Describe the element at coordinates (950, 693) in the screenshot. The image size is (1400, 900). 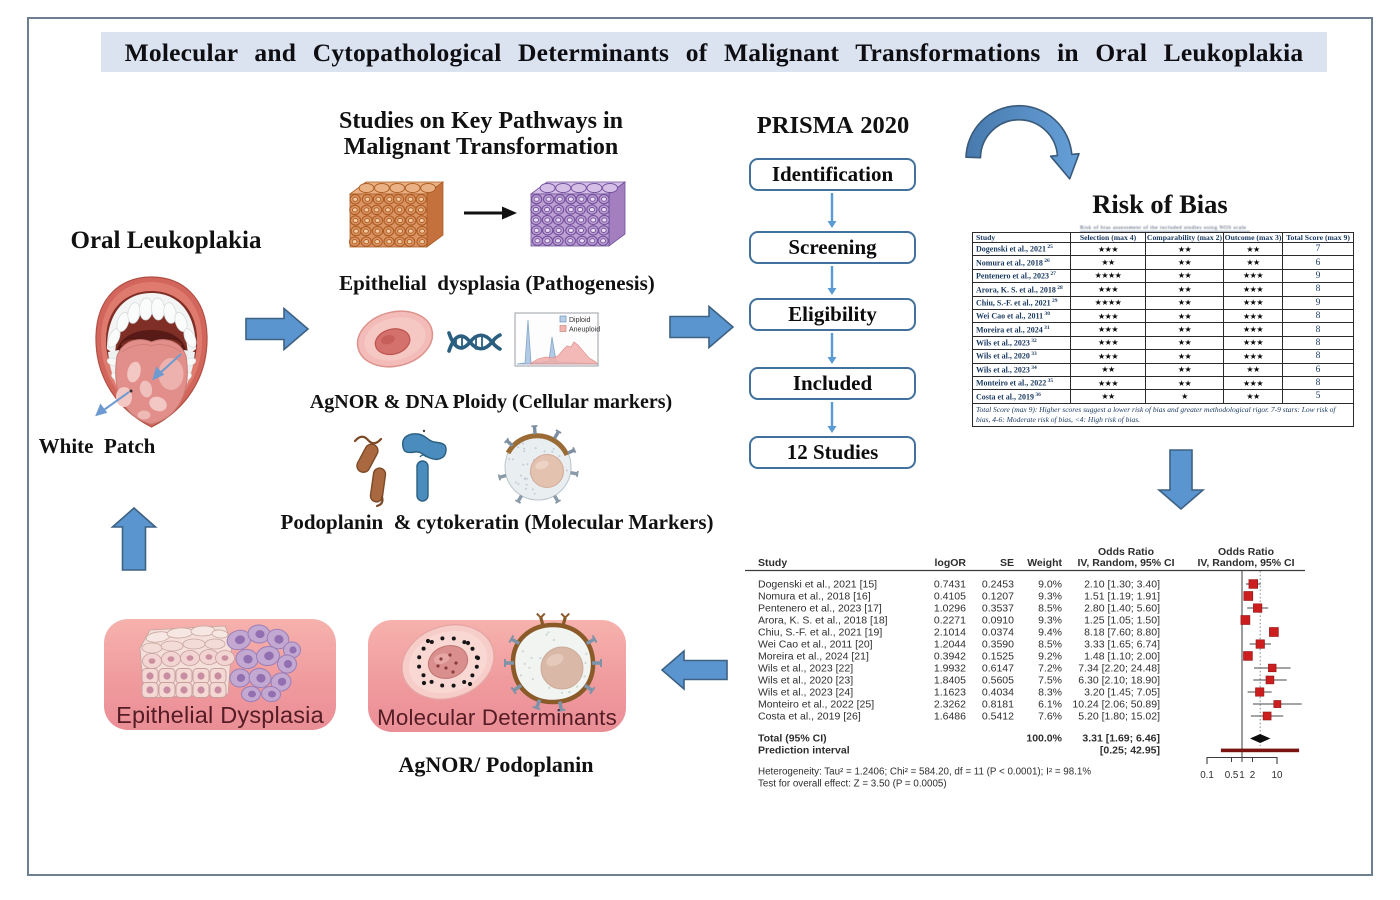
I see `svg-text: 1.1623` at that location.